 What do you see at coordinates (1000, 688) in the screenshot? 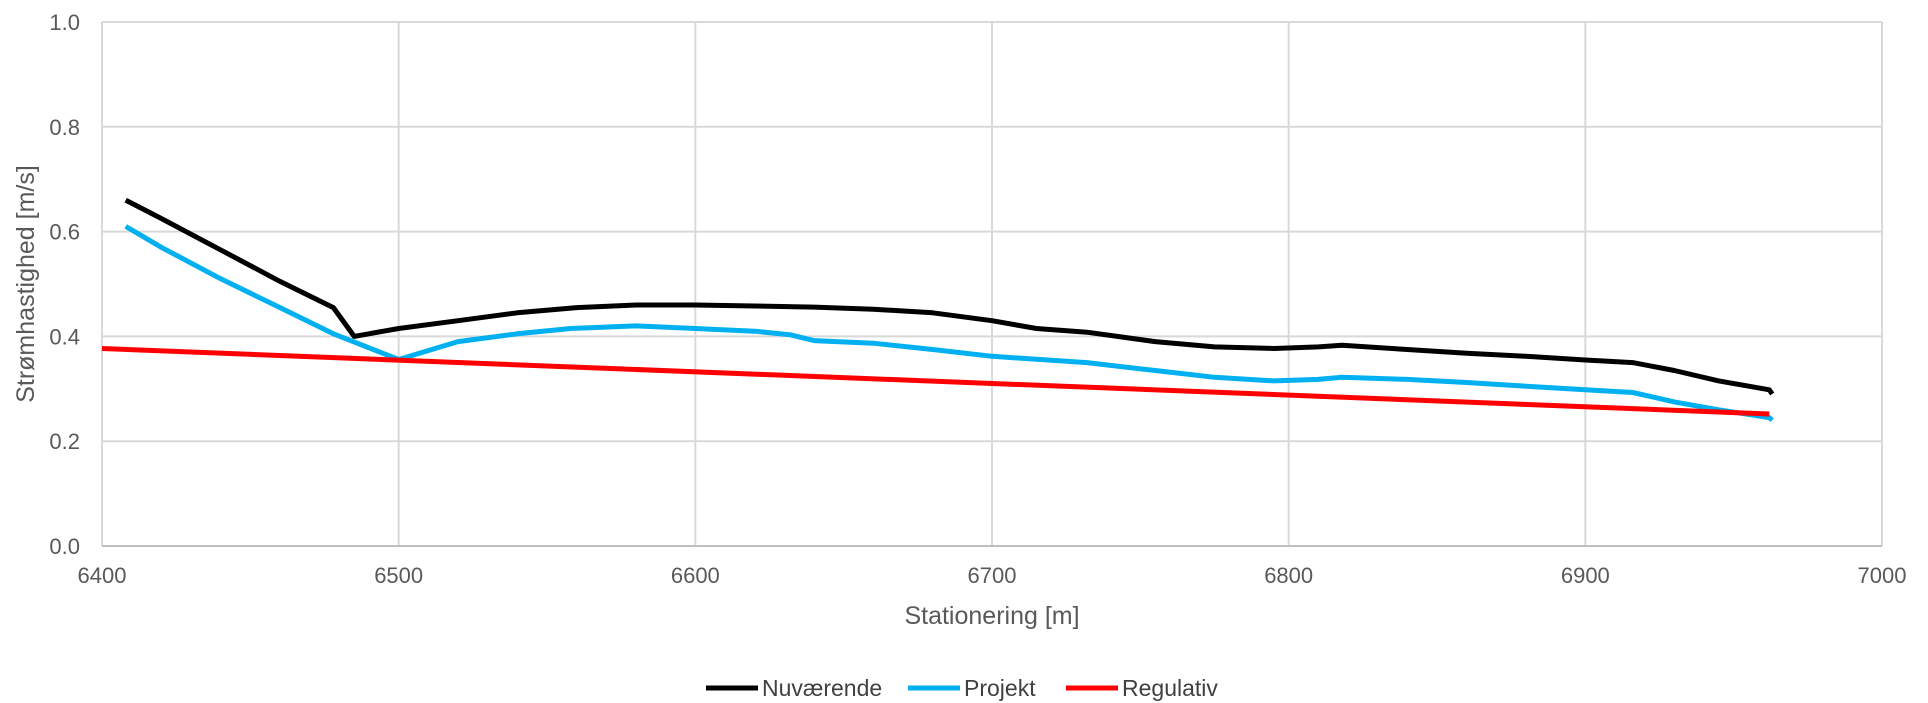
I see `legend-label: Projekt` at bounding box center [1000, 688].